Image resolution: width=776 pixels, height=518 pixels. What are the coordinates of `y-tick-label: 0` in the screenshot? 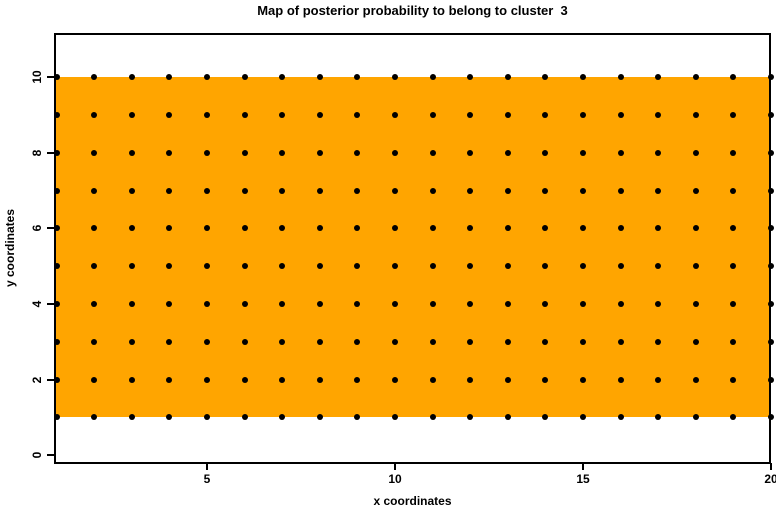 It's located at (37, 455).